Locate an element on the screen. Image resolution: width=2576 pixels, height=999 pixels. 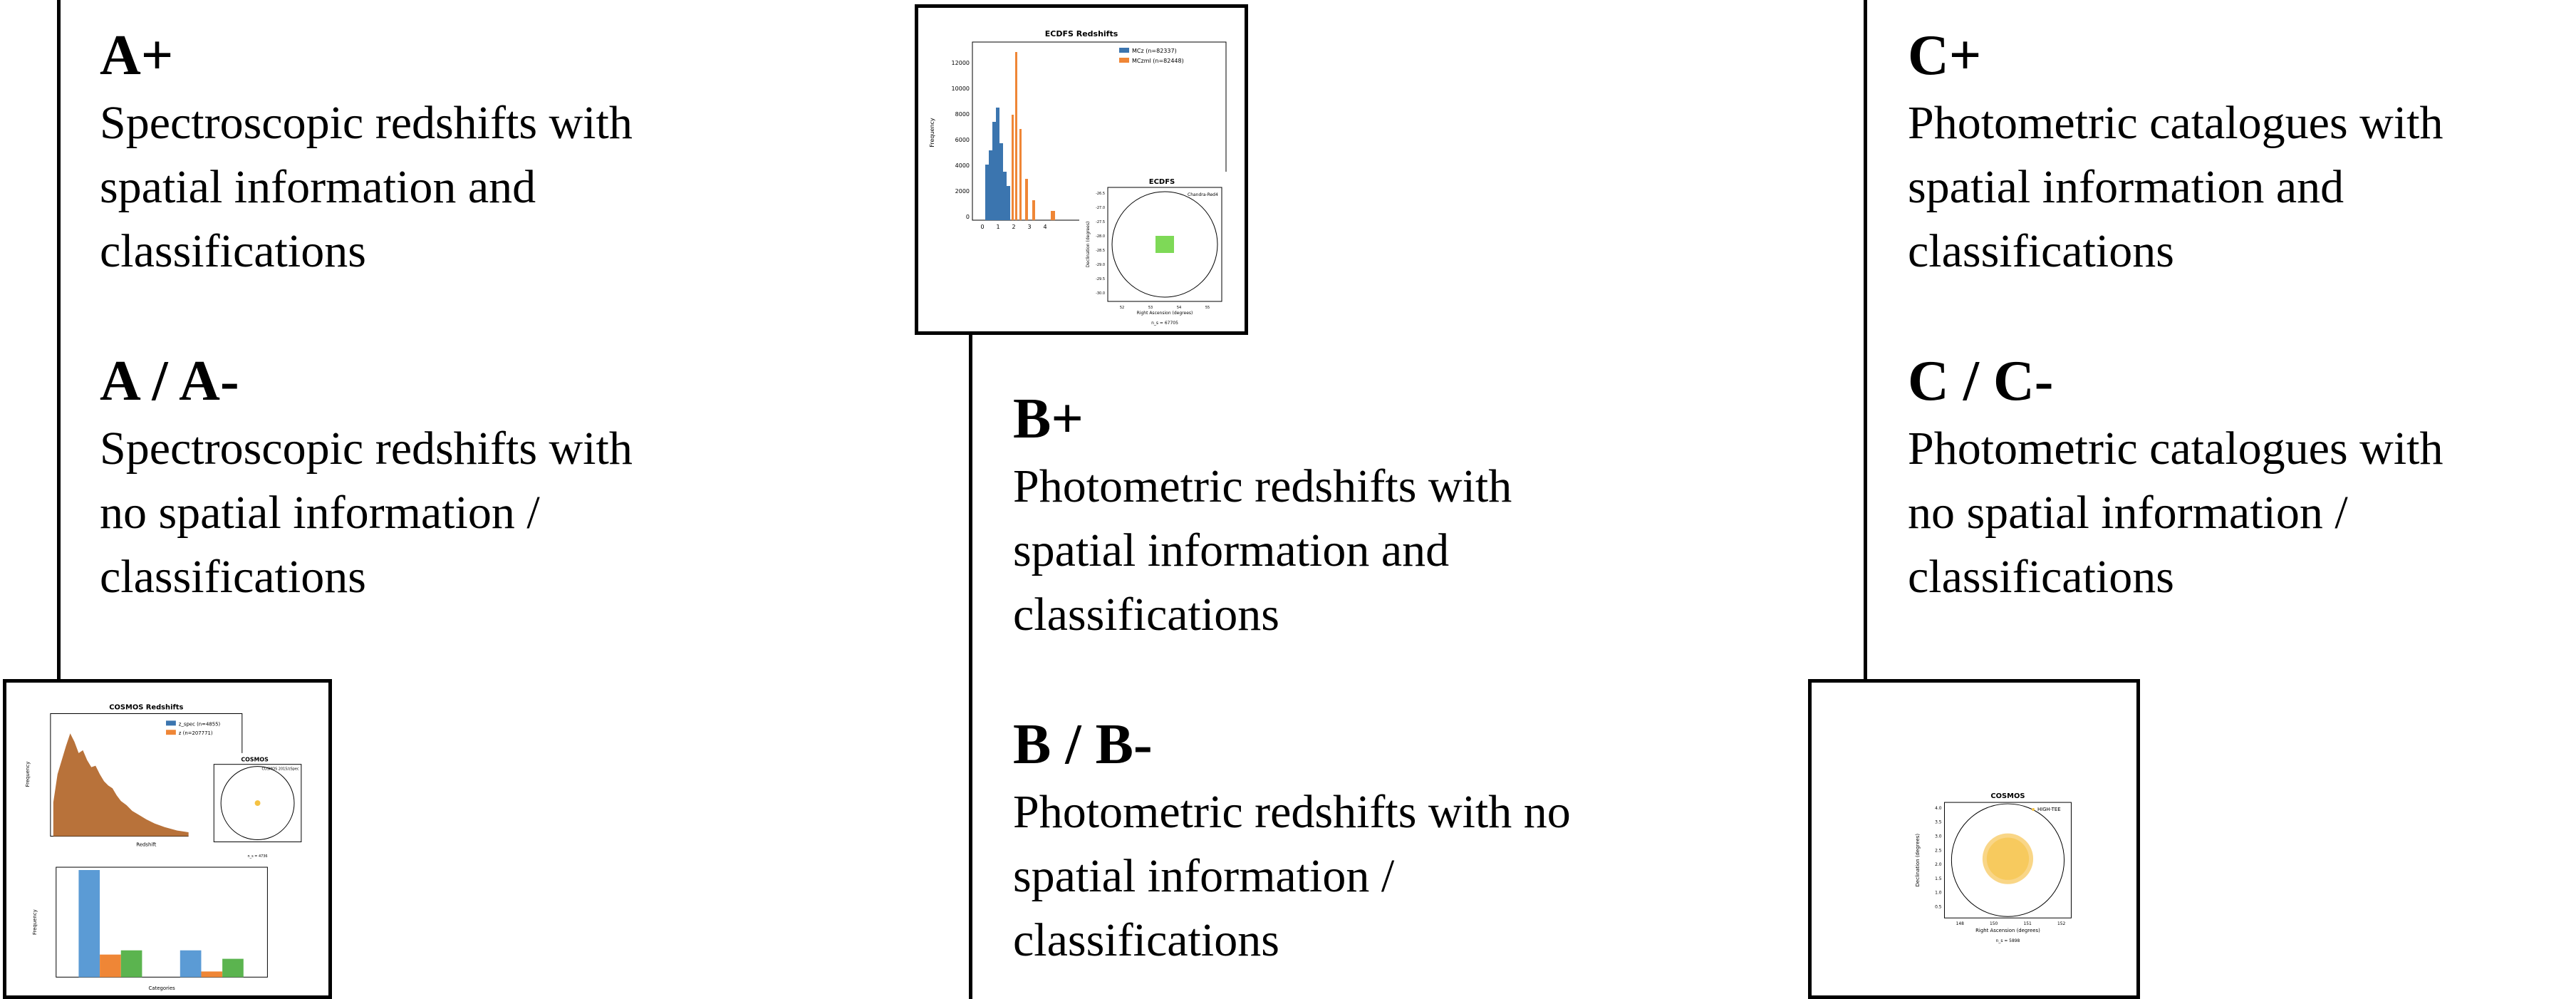
cosmos-sky-panel is located at coordinates (254, 802).